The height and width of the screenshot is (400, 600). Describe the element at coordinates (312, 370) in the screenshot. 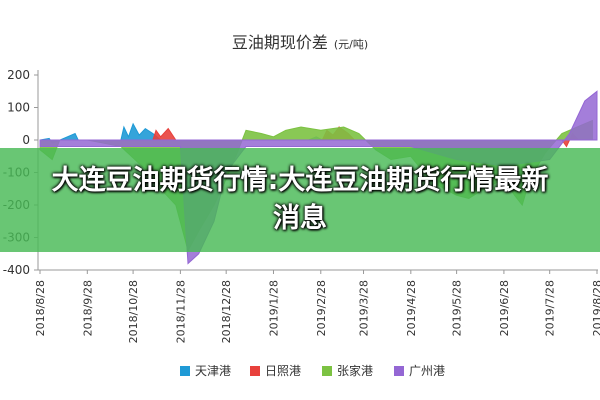

I see `legend: 天津港 日照港 张家港 广州港` at that location.